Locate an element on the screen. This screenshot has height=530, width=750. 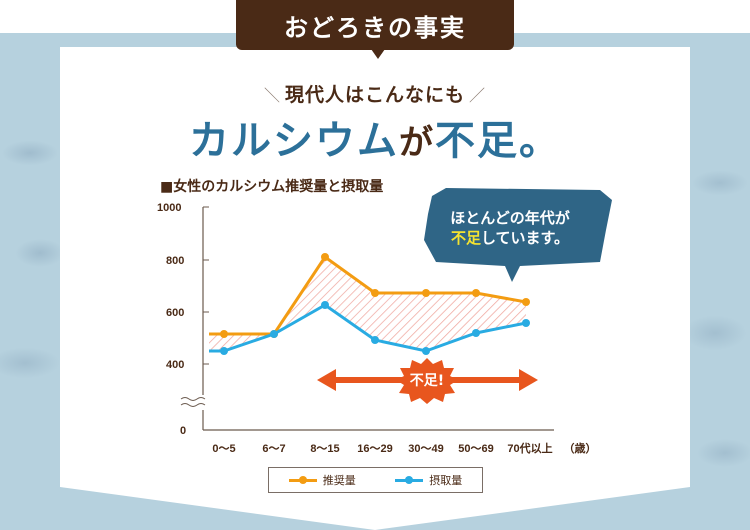
main-title-shortage: 不足。 is located at coordinates (498, 141).